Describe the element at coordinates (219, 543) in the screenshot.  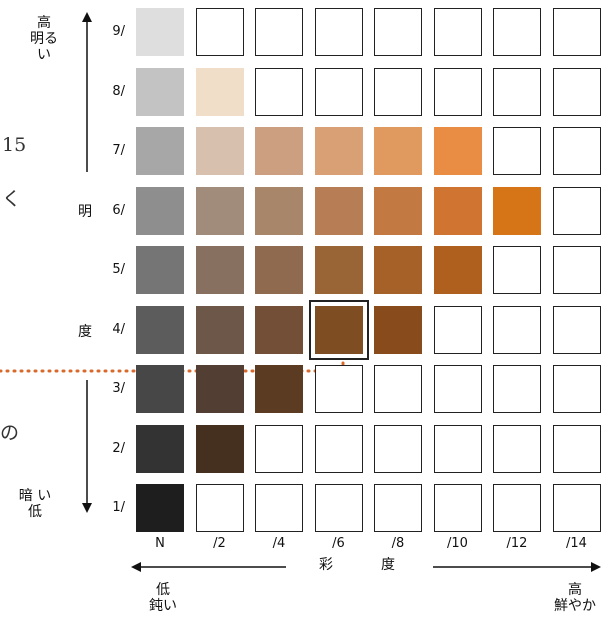
I see `col-label: /2` at that location.